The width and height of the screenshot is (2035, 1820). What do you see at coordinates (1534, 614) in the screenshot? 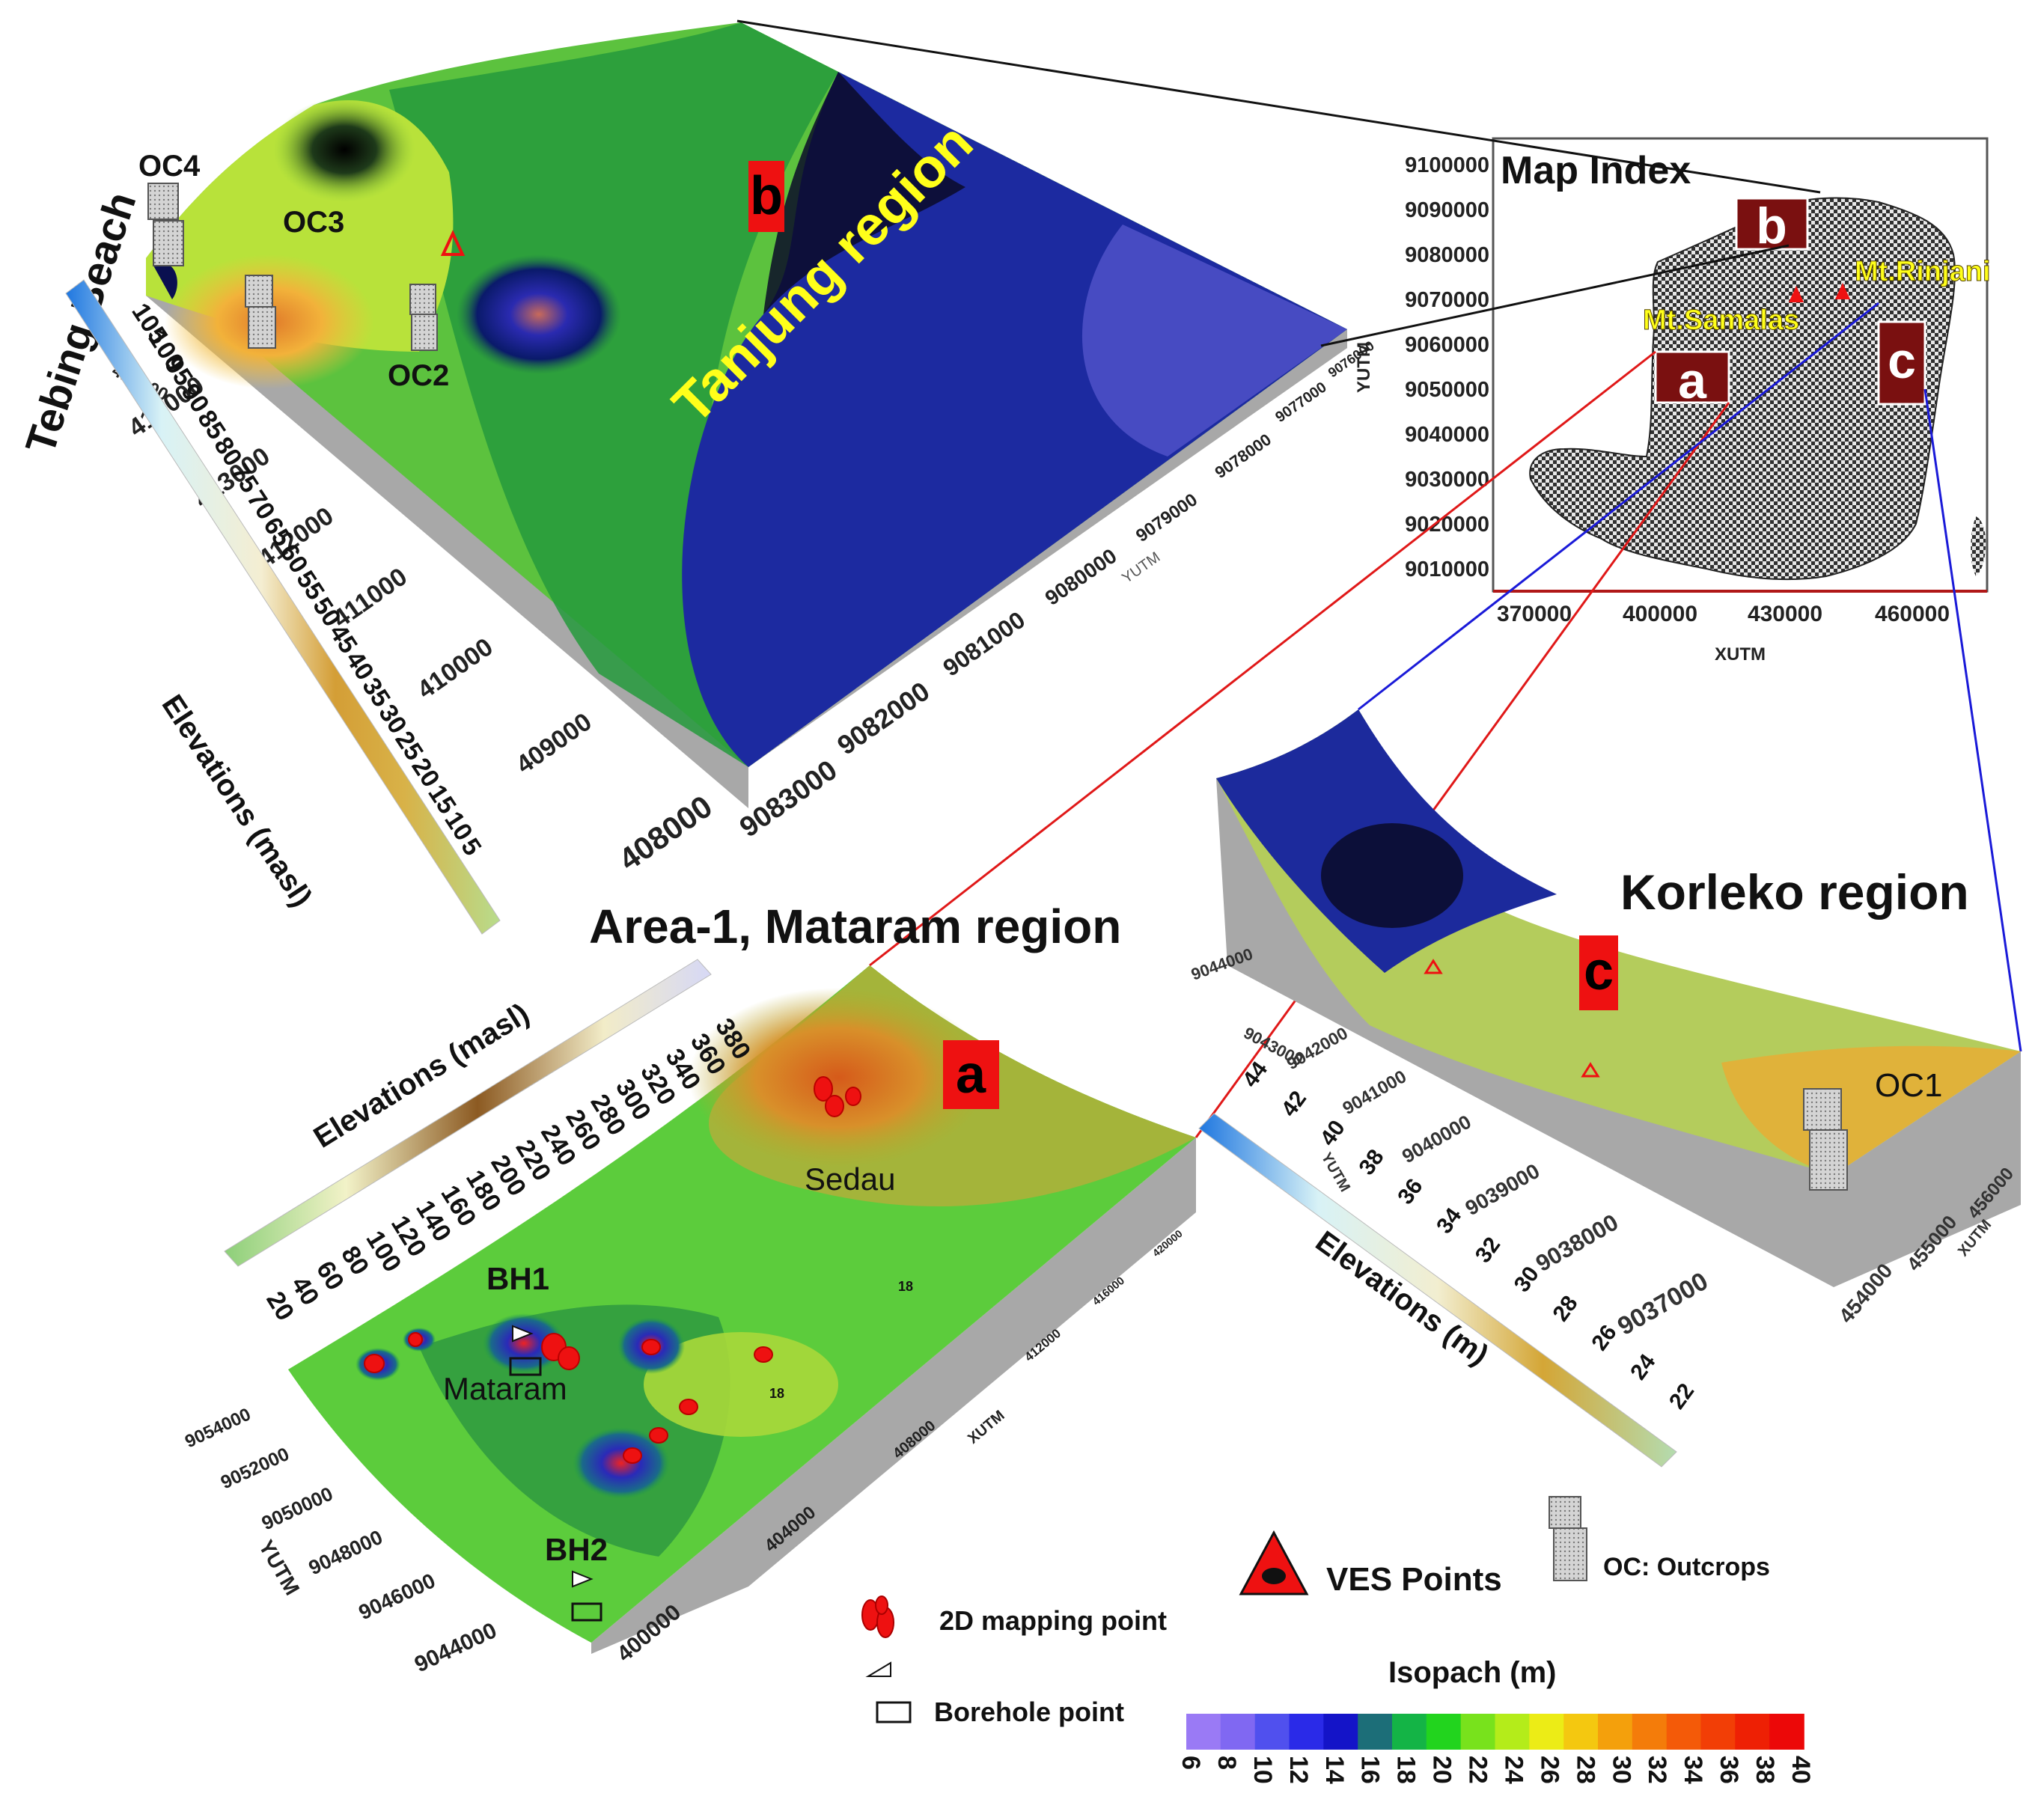
I see `map-index-x-tick: 370000` at bounding box center [1534, 614].